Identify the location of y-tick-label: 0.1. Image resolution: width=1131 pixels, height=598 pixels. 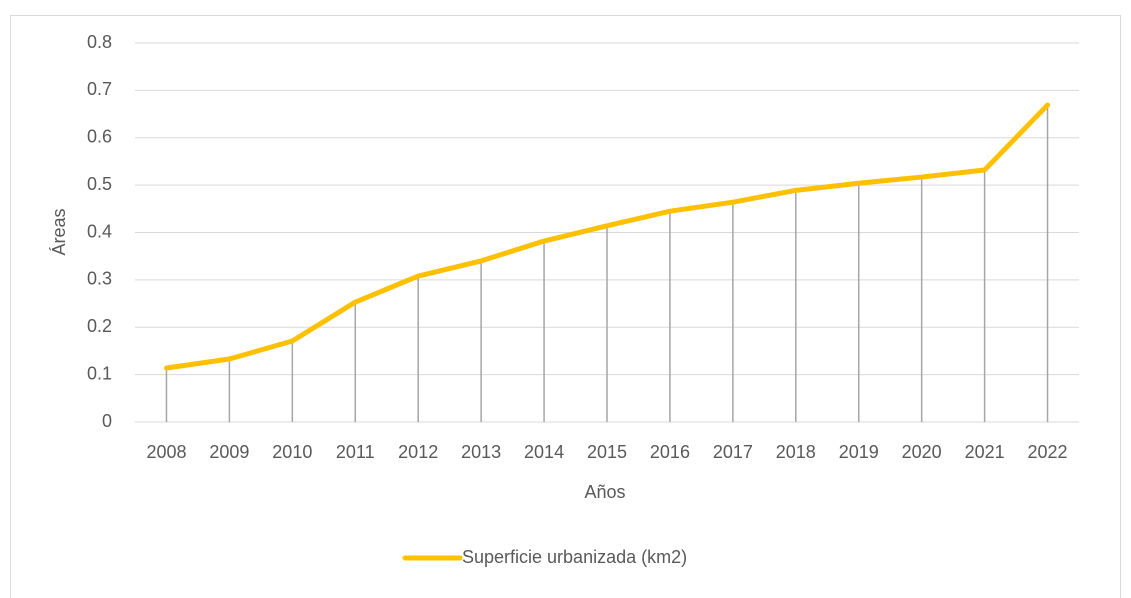
(99, 373).